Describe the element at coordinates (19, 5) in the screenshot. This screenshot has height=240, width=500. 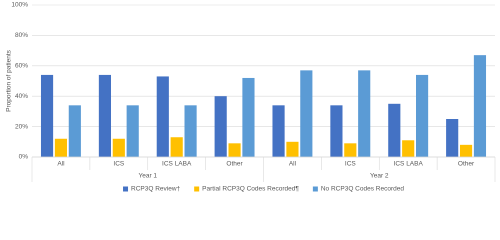
I see `y-tick-label: 100%` at that location.